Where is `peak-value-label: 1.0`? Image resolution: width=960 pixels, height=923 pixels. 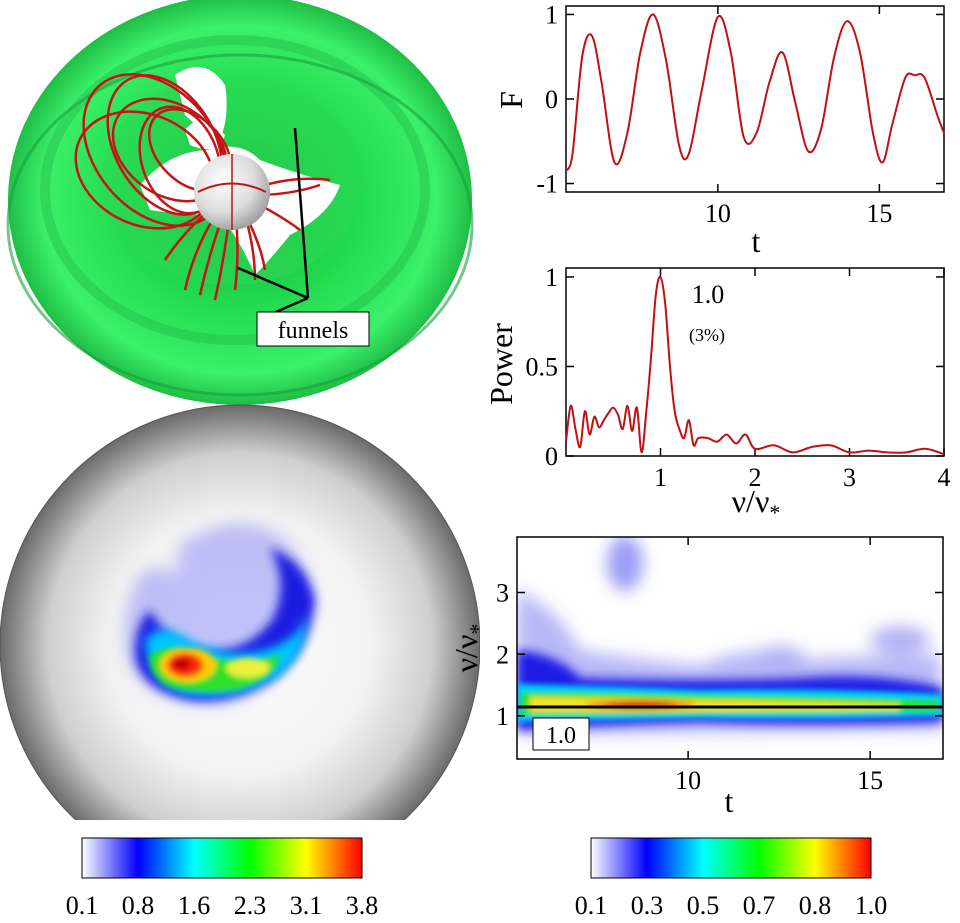 peak-value-label: 1.0 is located at coordinates (708, 294).